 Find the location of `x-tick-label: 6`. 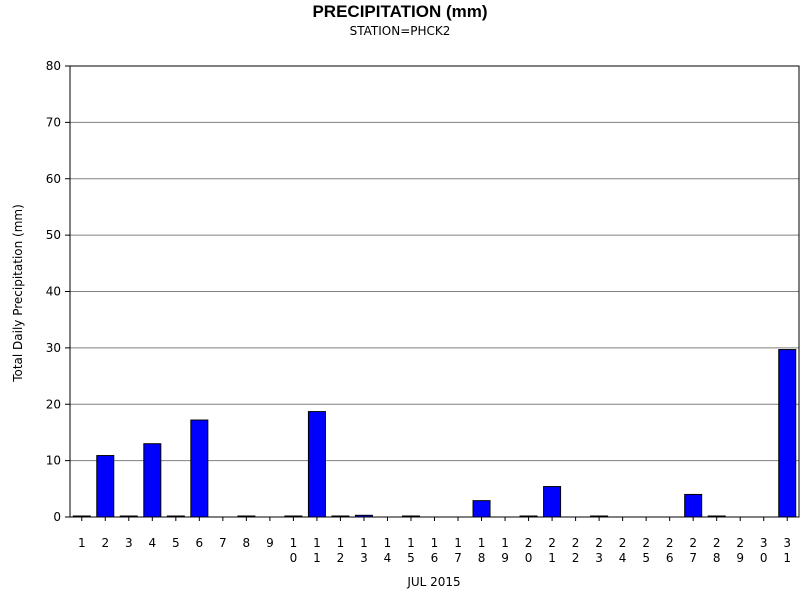

x-tick-label: 6 is located at coordinates (200, 543).